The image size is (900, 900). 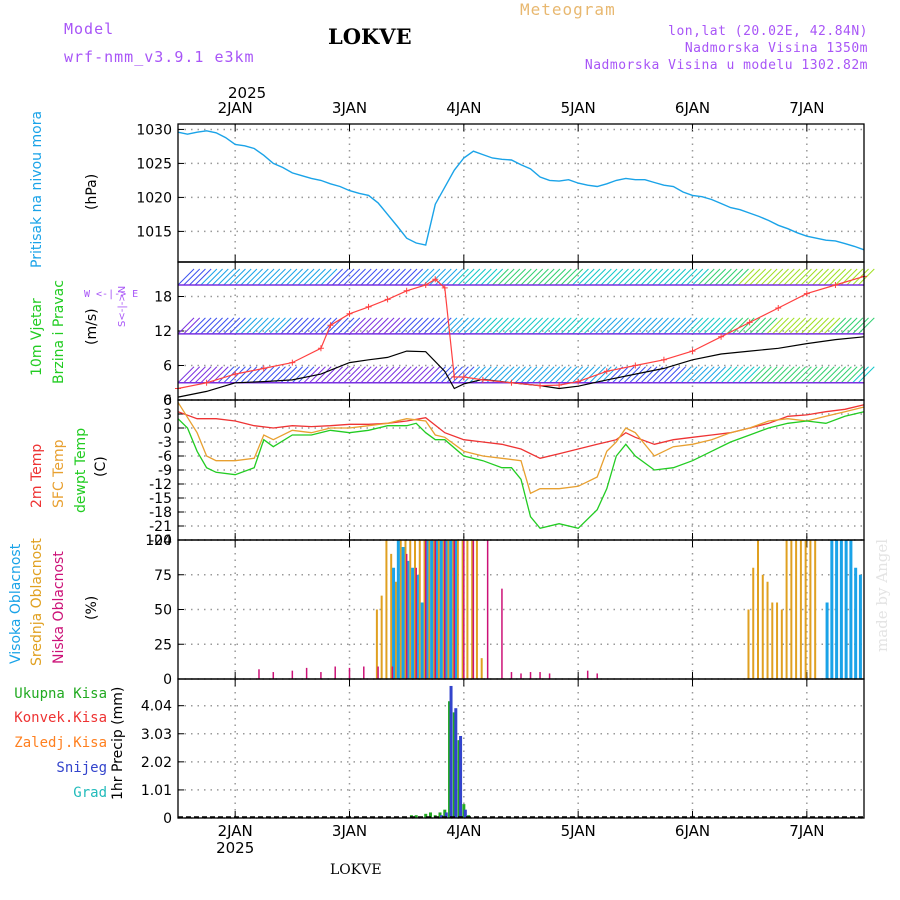 What do you see at coordinates (154, 198) in the screenshot?
I see `y-tick-label: 1020` at bounding box center [154, 198].